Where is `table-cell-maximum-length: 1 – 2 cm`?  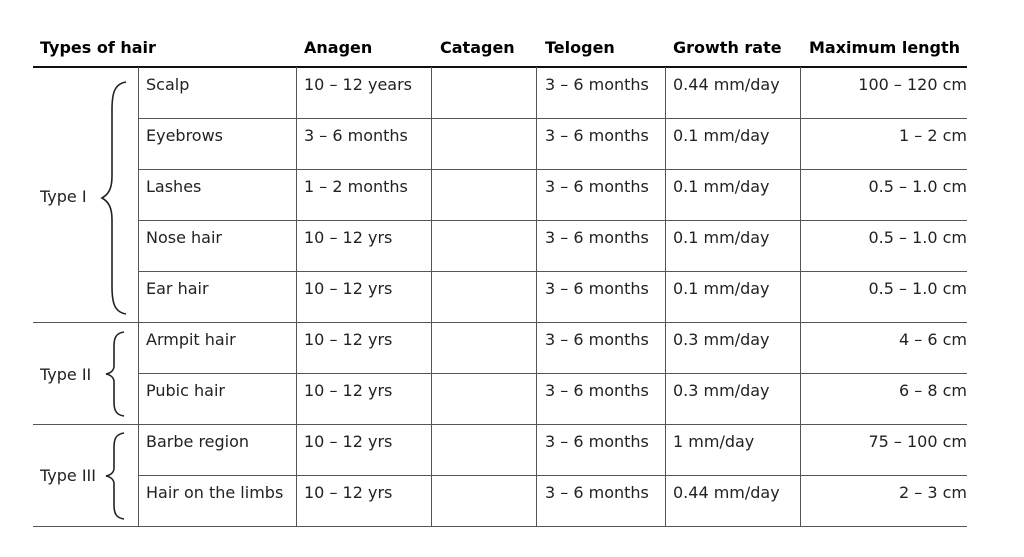 table-cell-maximum-length: 1 – 2 cm is located at coordinates (933, 135).